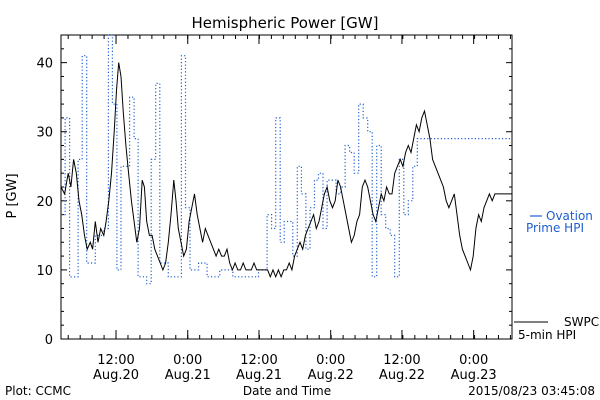  Describe the element at coordinates (569, 216) in the screenshot. I see `legend-ovation-line1: Ovation` at that location.